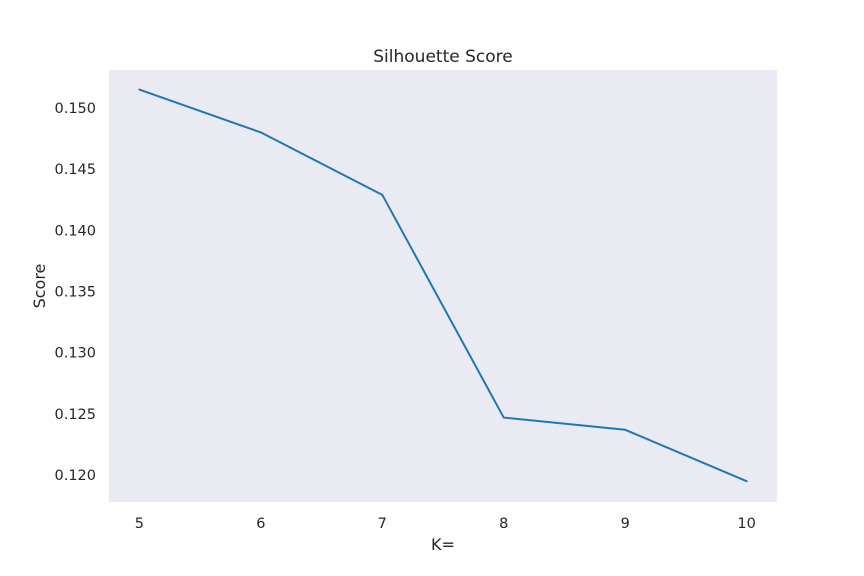  What do you see at coordinates (260, 524) in the screenshot?
I see `x-tick-label: 6` at bounding box center [260, 524].